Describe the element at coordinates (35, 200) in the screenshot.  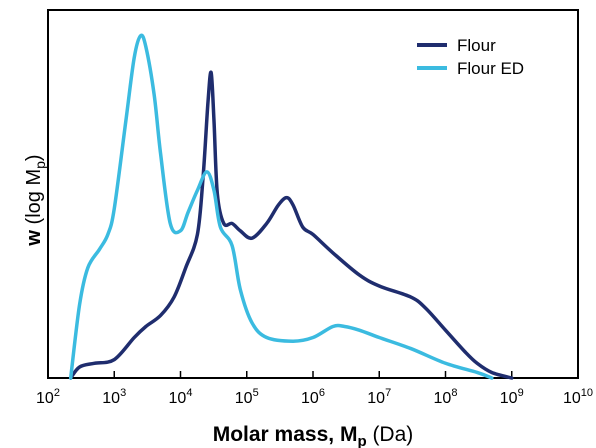
I see `y-axis-title: w (log Mp)` at that location.